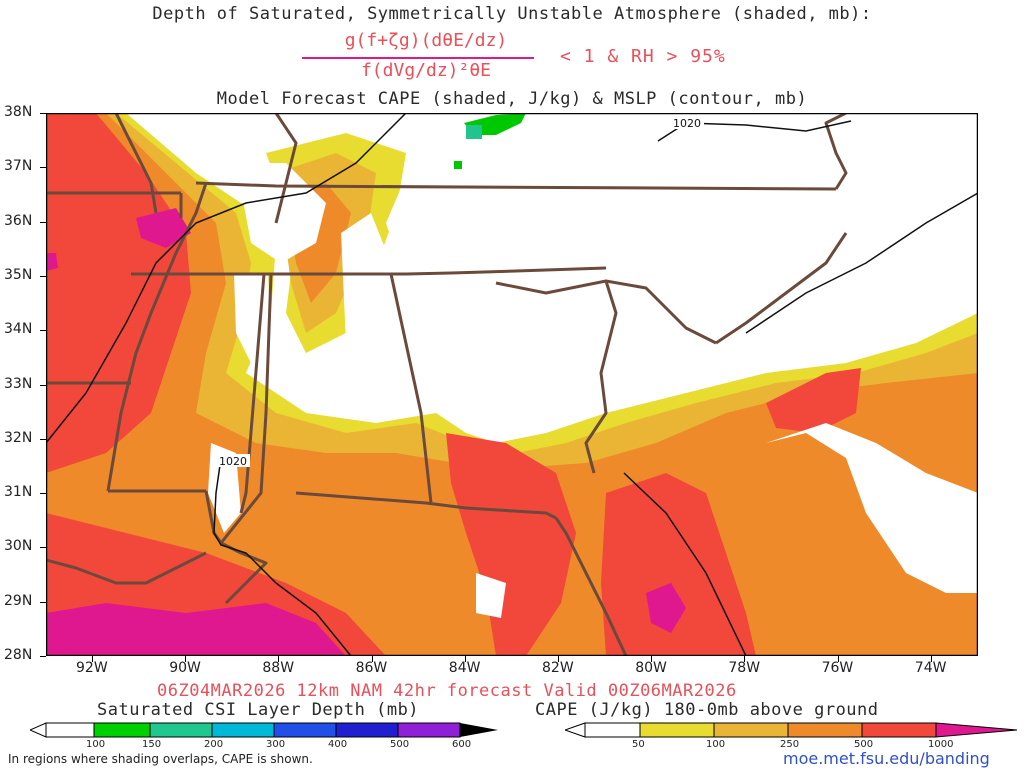 The width and height of the screenshot is (1024, 768). Describe the element at coordinates (462, 744) in the screenshot. I see `csi-tick-label: 600` at that location.